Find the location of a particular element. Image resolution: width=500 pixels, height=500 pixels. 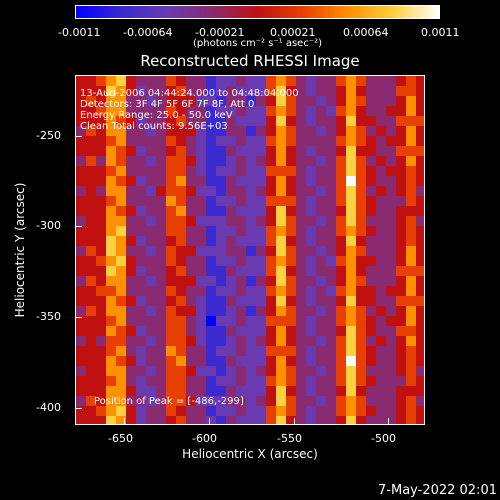

colorbar is located at coordinates (257, 12).